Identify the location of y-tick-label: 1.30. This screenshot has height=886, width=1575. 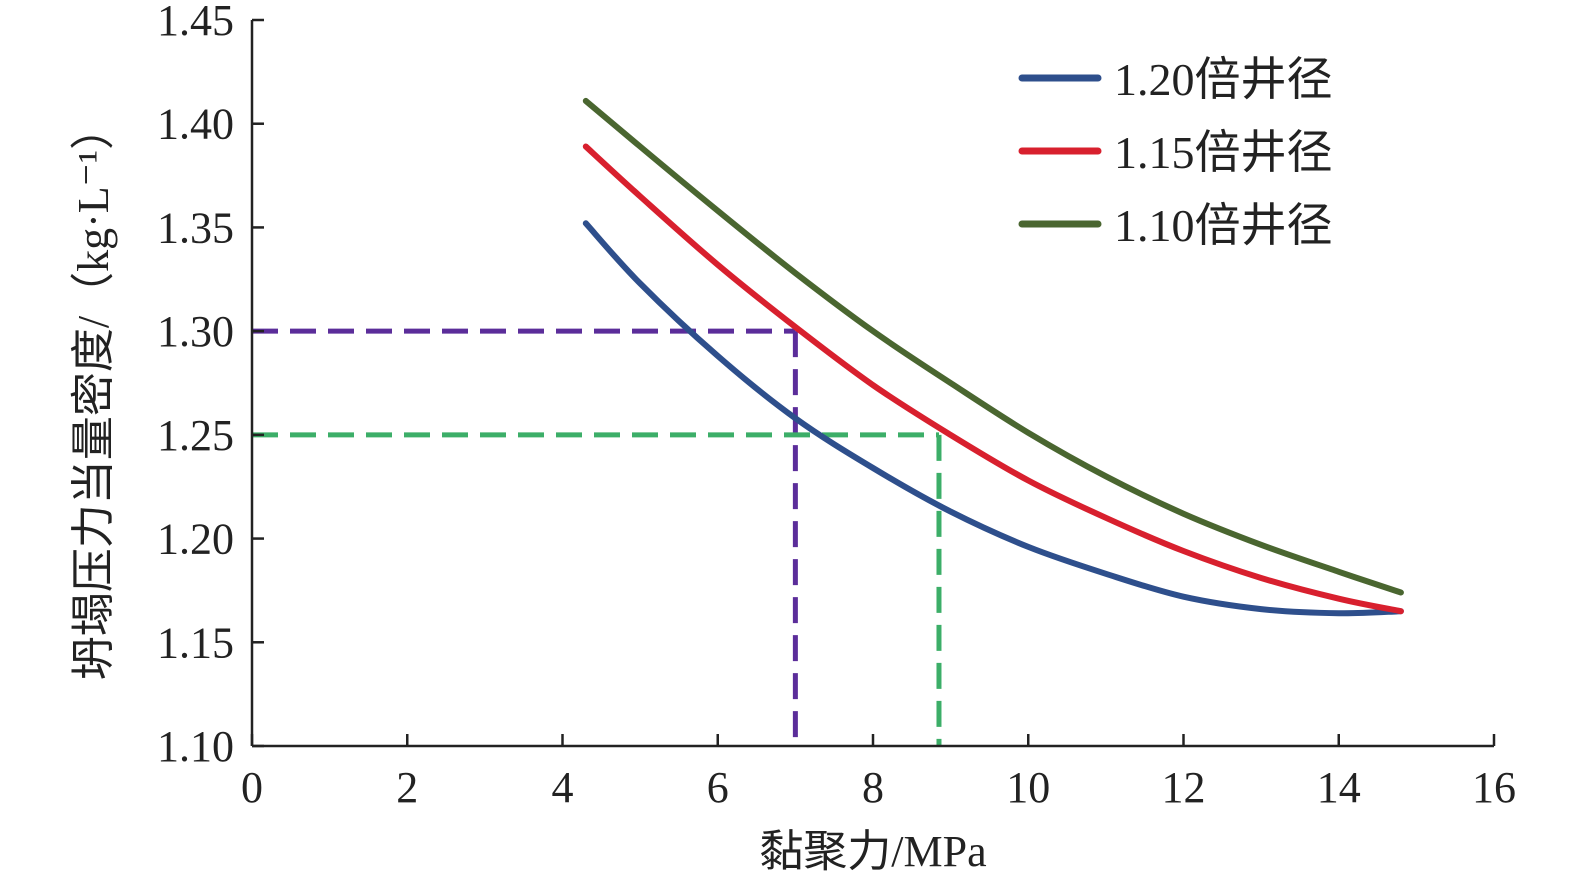
(195, 331).